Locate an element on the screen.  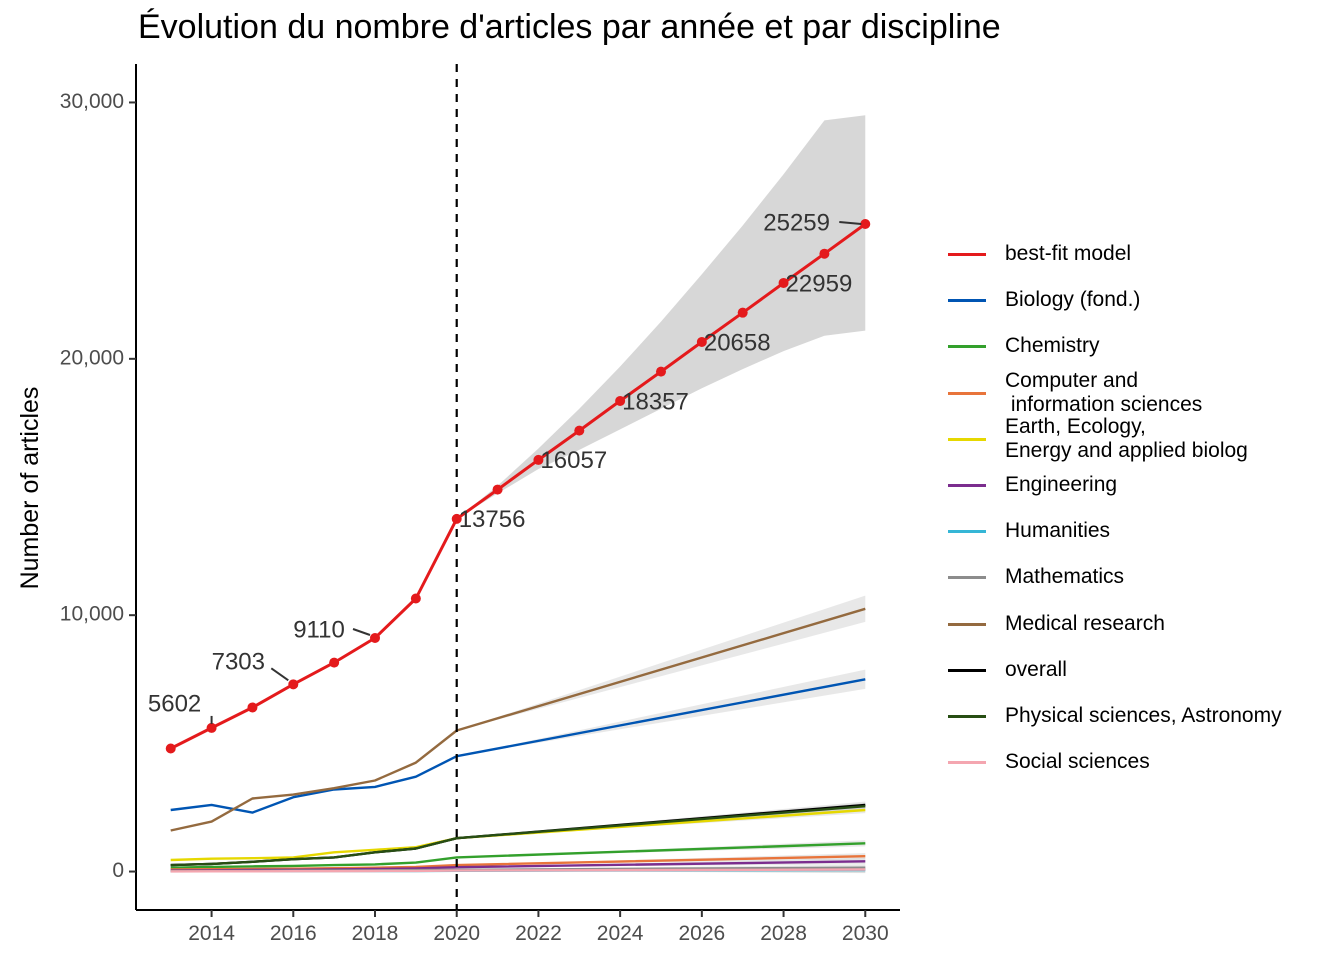
data-label-18357: 18357 is located at coordinates (655, 401).